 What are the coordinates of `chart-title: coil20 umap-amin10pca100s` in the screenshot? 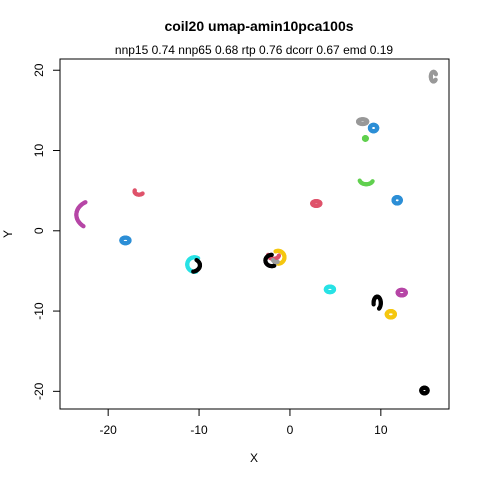 It's located at (258, 26).